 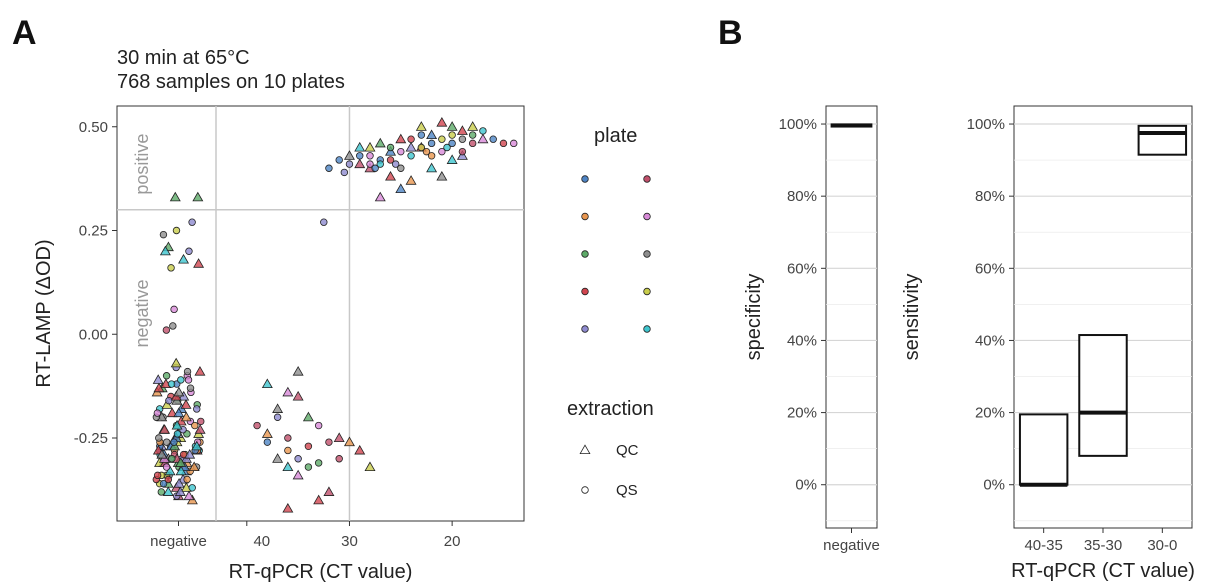 I want to click on chart-title-line2: 768 samples on 10 plates, so click(x=231, y=82).